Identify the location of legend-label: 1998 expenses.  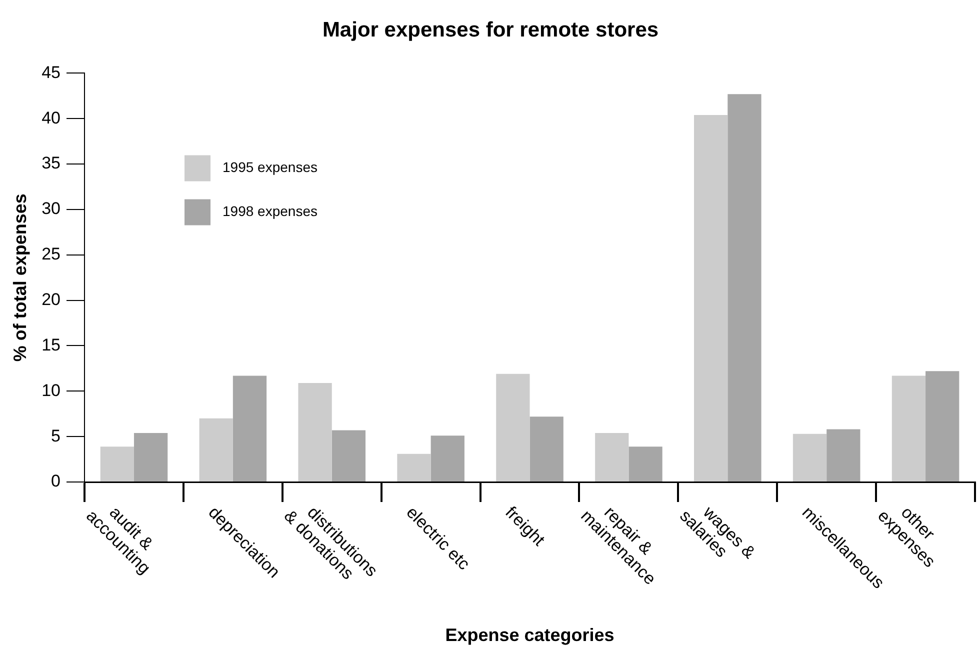
(270, 211).